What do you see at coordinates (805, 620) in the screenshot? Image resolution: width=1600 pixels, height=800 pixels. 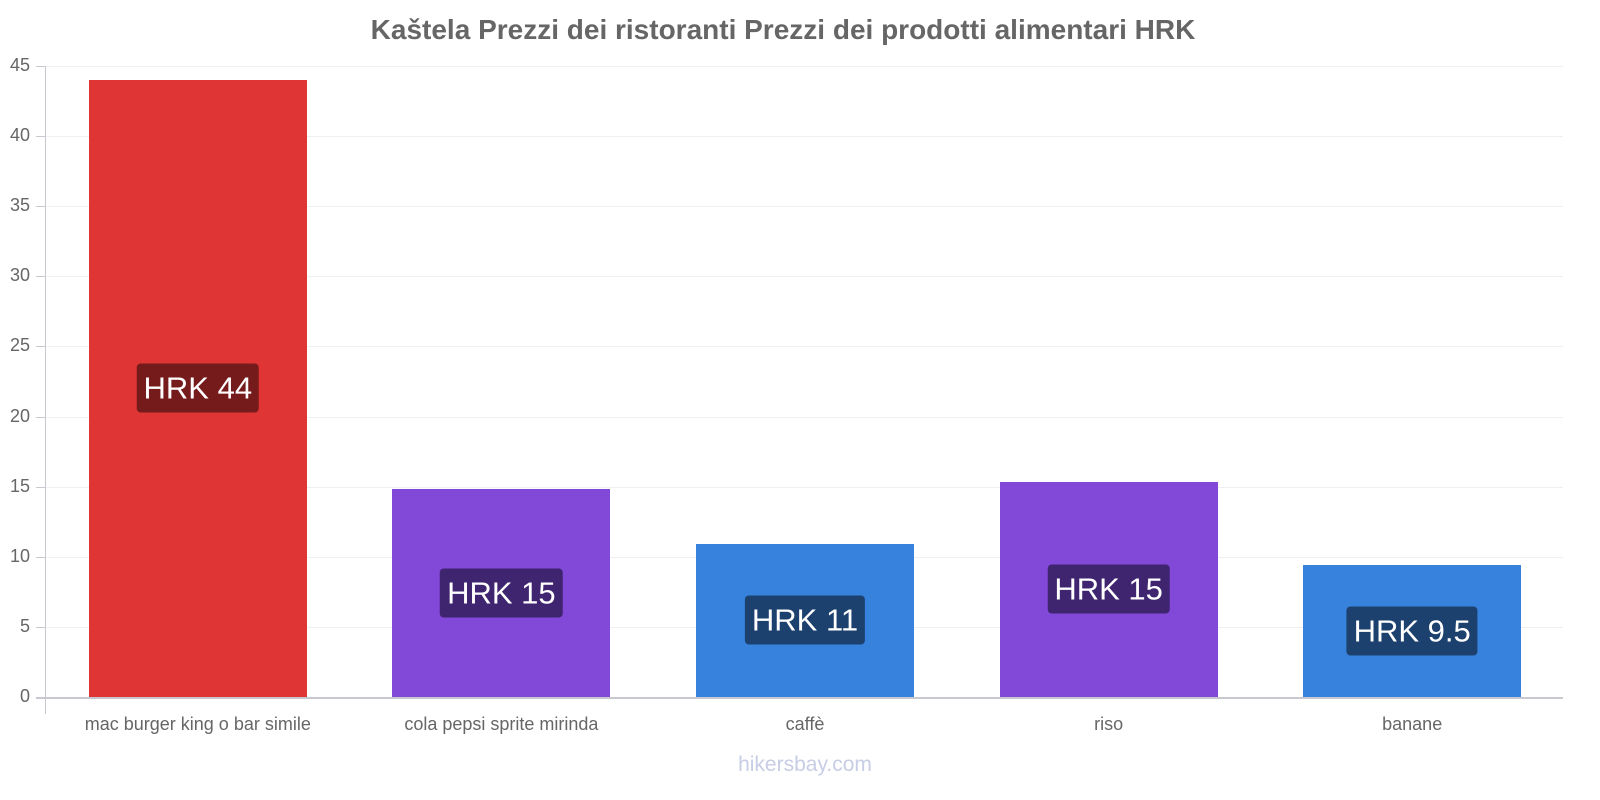 I see `bar-value-label: HRK 11` at bounding box center [805, 620].